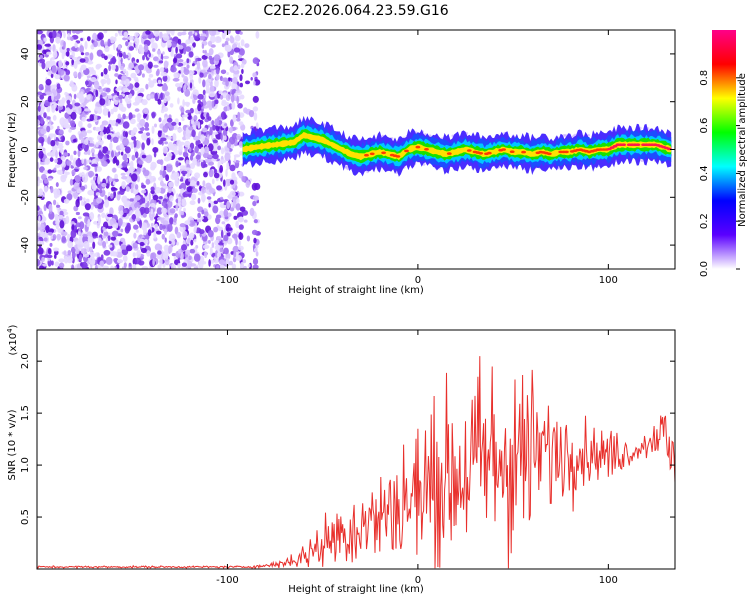 The image size is (750, 600). Describe the element at coordinates (608, 280) in the screenshot. I see `x-tick-label: 100` at that location.